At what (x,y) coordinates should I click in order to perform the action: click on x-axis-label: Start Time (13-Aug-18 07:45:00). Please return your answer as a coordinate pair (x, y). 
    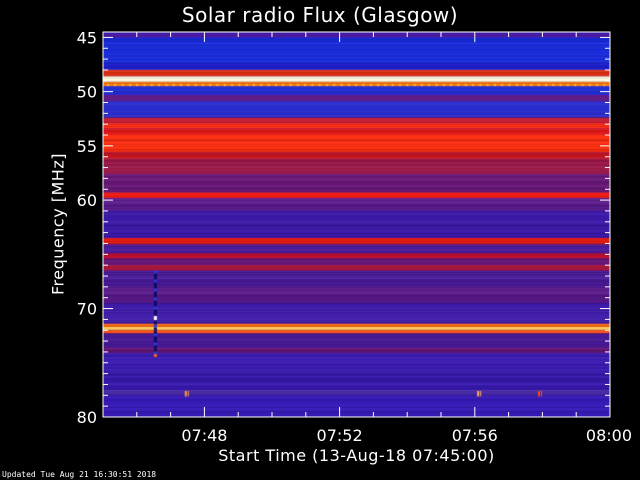
    Looking at the image, I should click on (356, 455).